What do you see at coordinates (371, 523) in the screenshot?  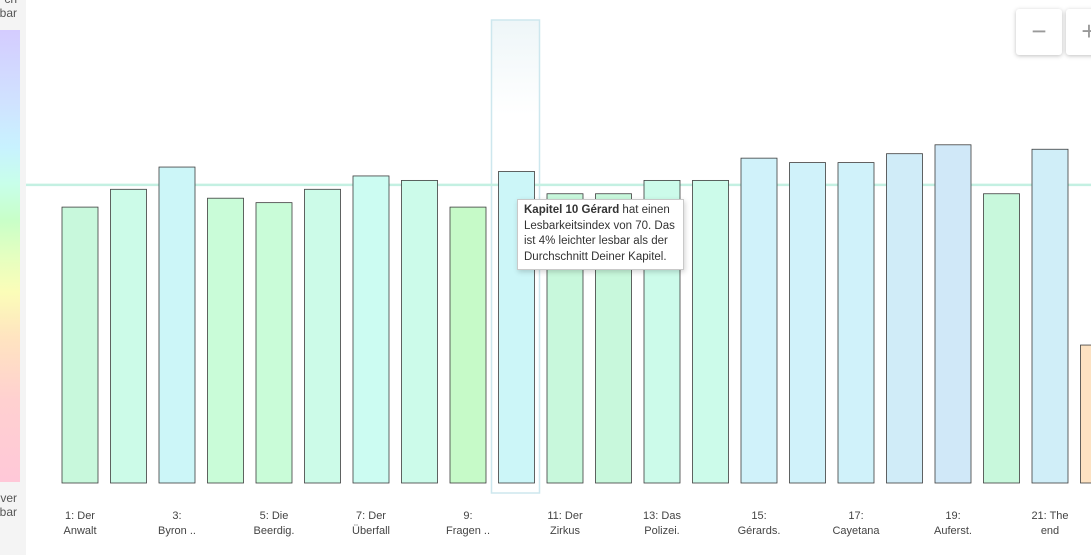 I see `x-tick-label: 7: Der Überfall` at bounding box center [371, 523].